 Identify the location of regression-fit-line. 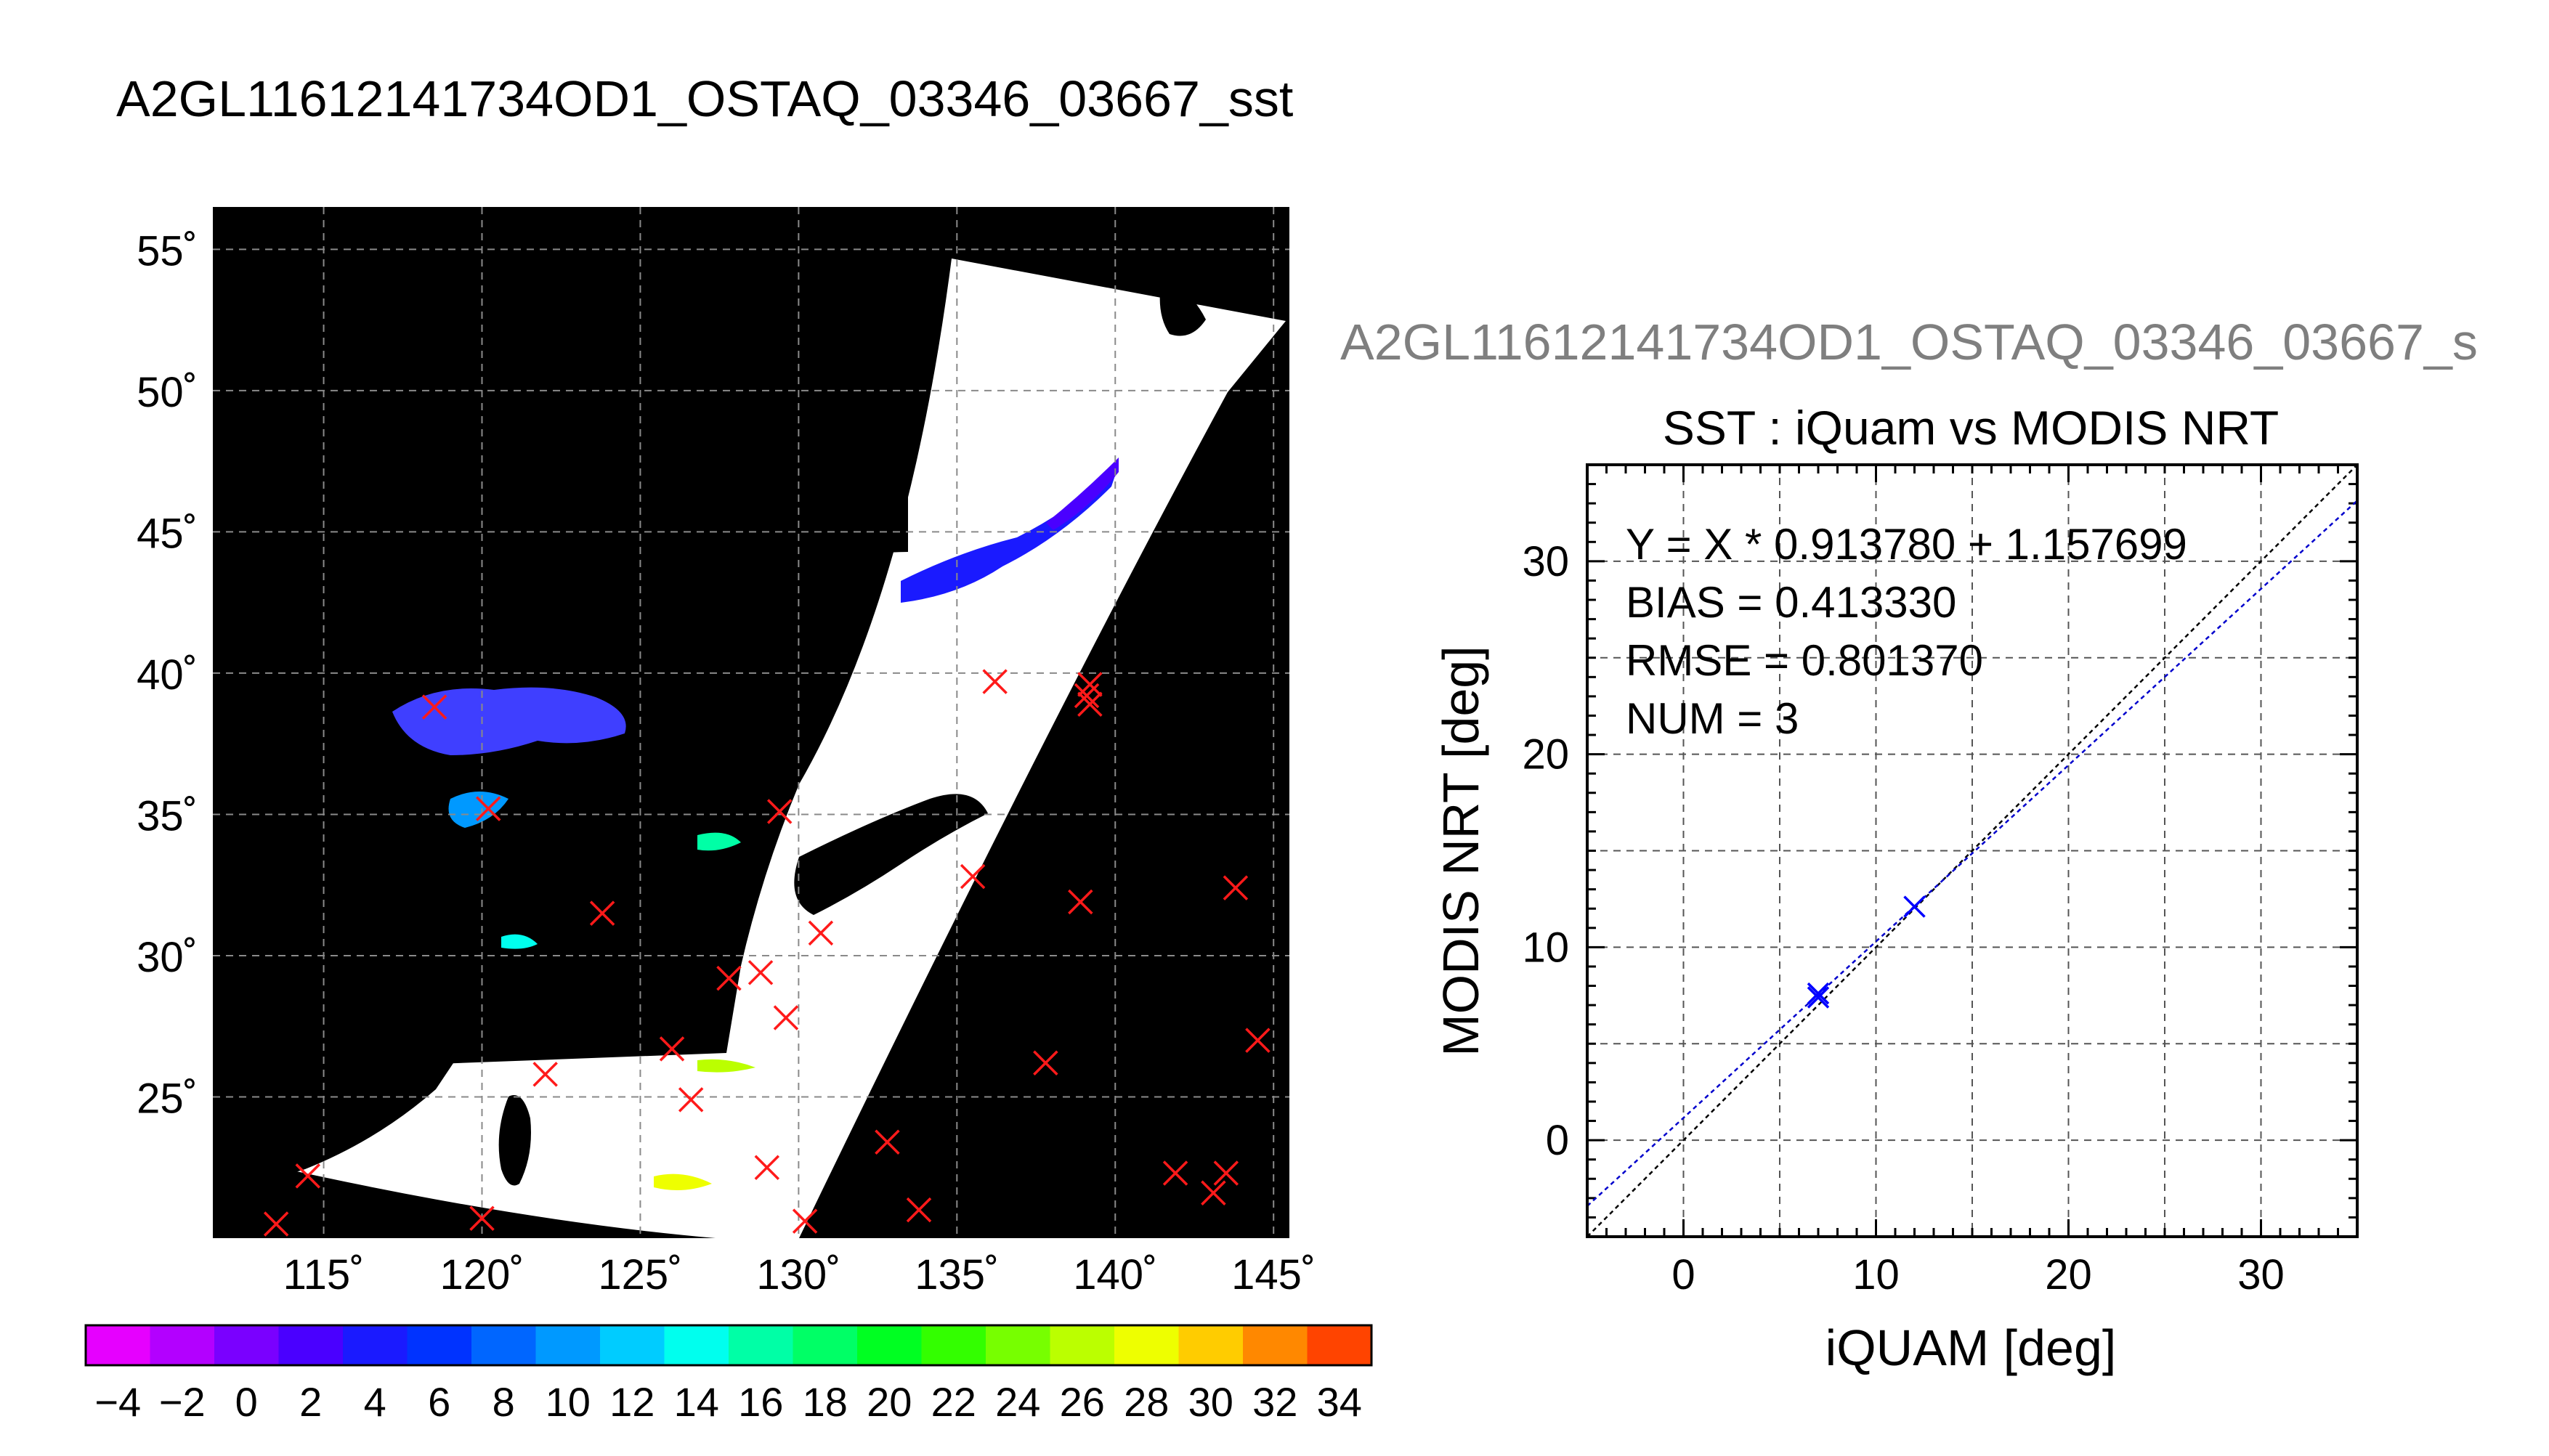
(1972, 854).